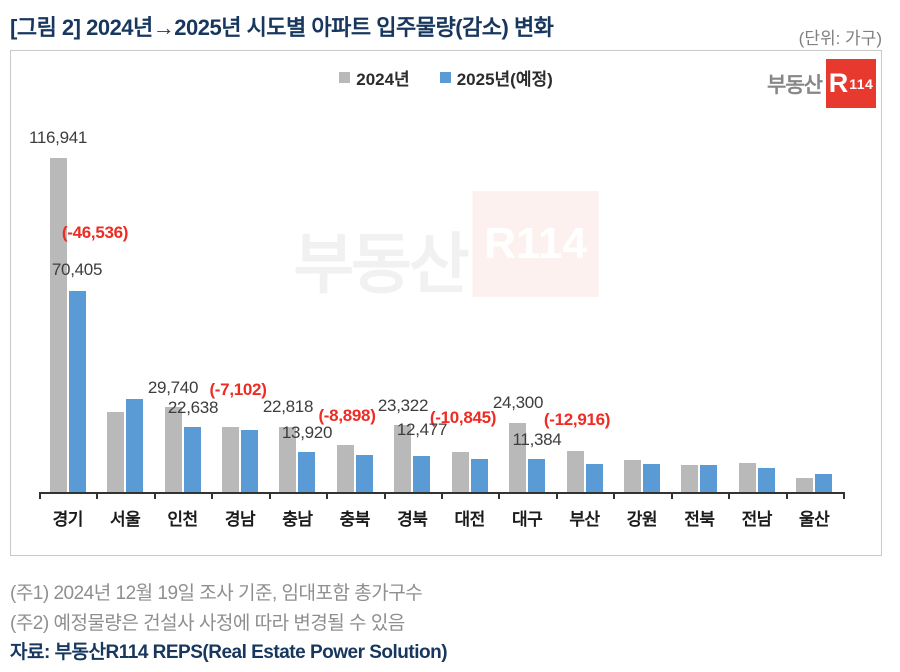 This screenshot has height=672, width=900. I want to click on unit-note: (단위: 가구), so click(840, 38).